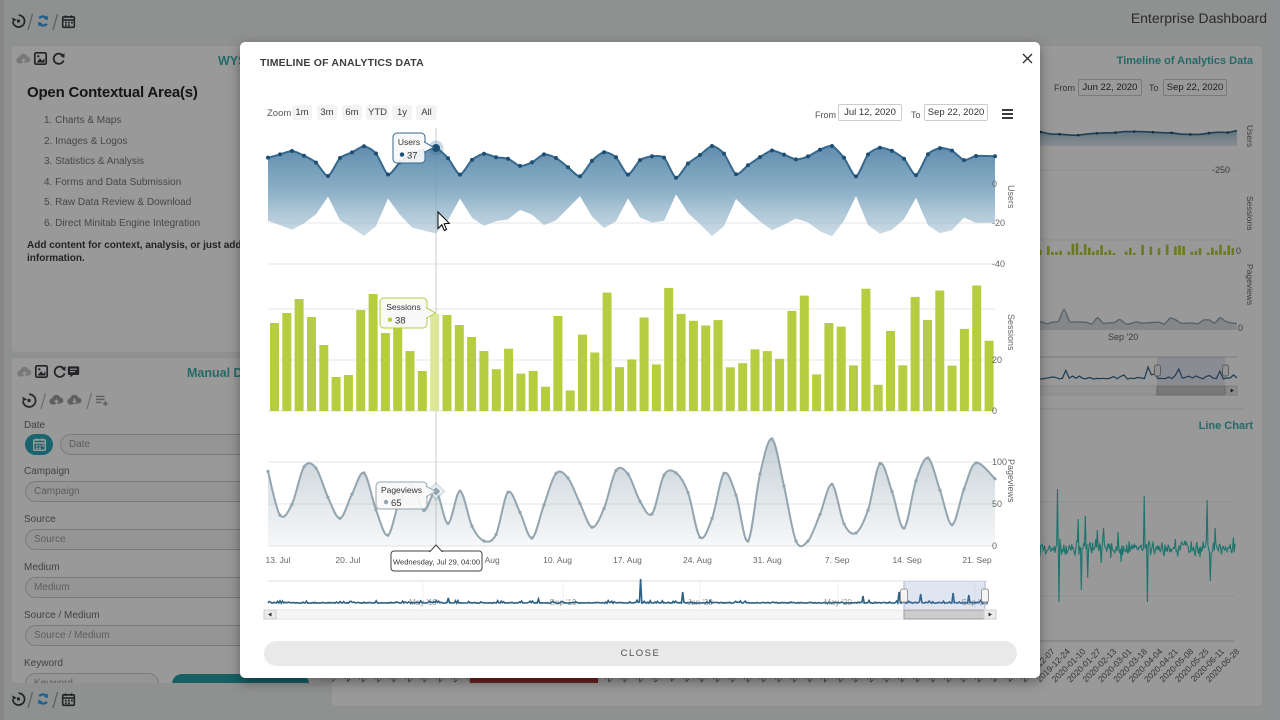  Describe the element at coordinates (907, 560) in the screenshot. I see `svg-text: 14. Sep` at that location.